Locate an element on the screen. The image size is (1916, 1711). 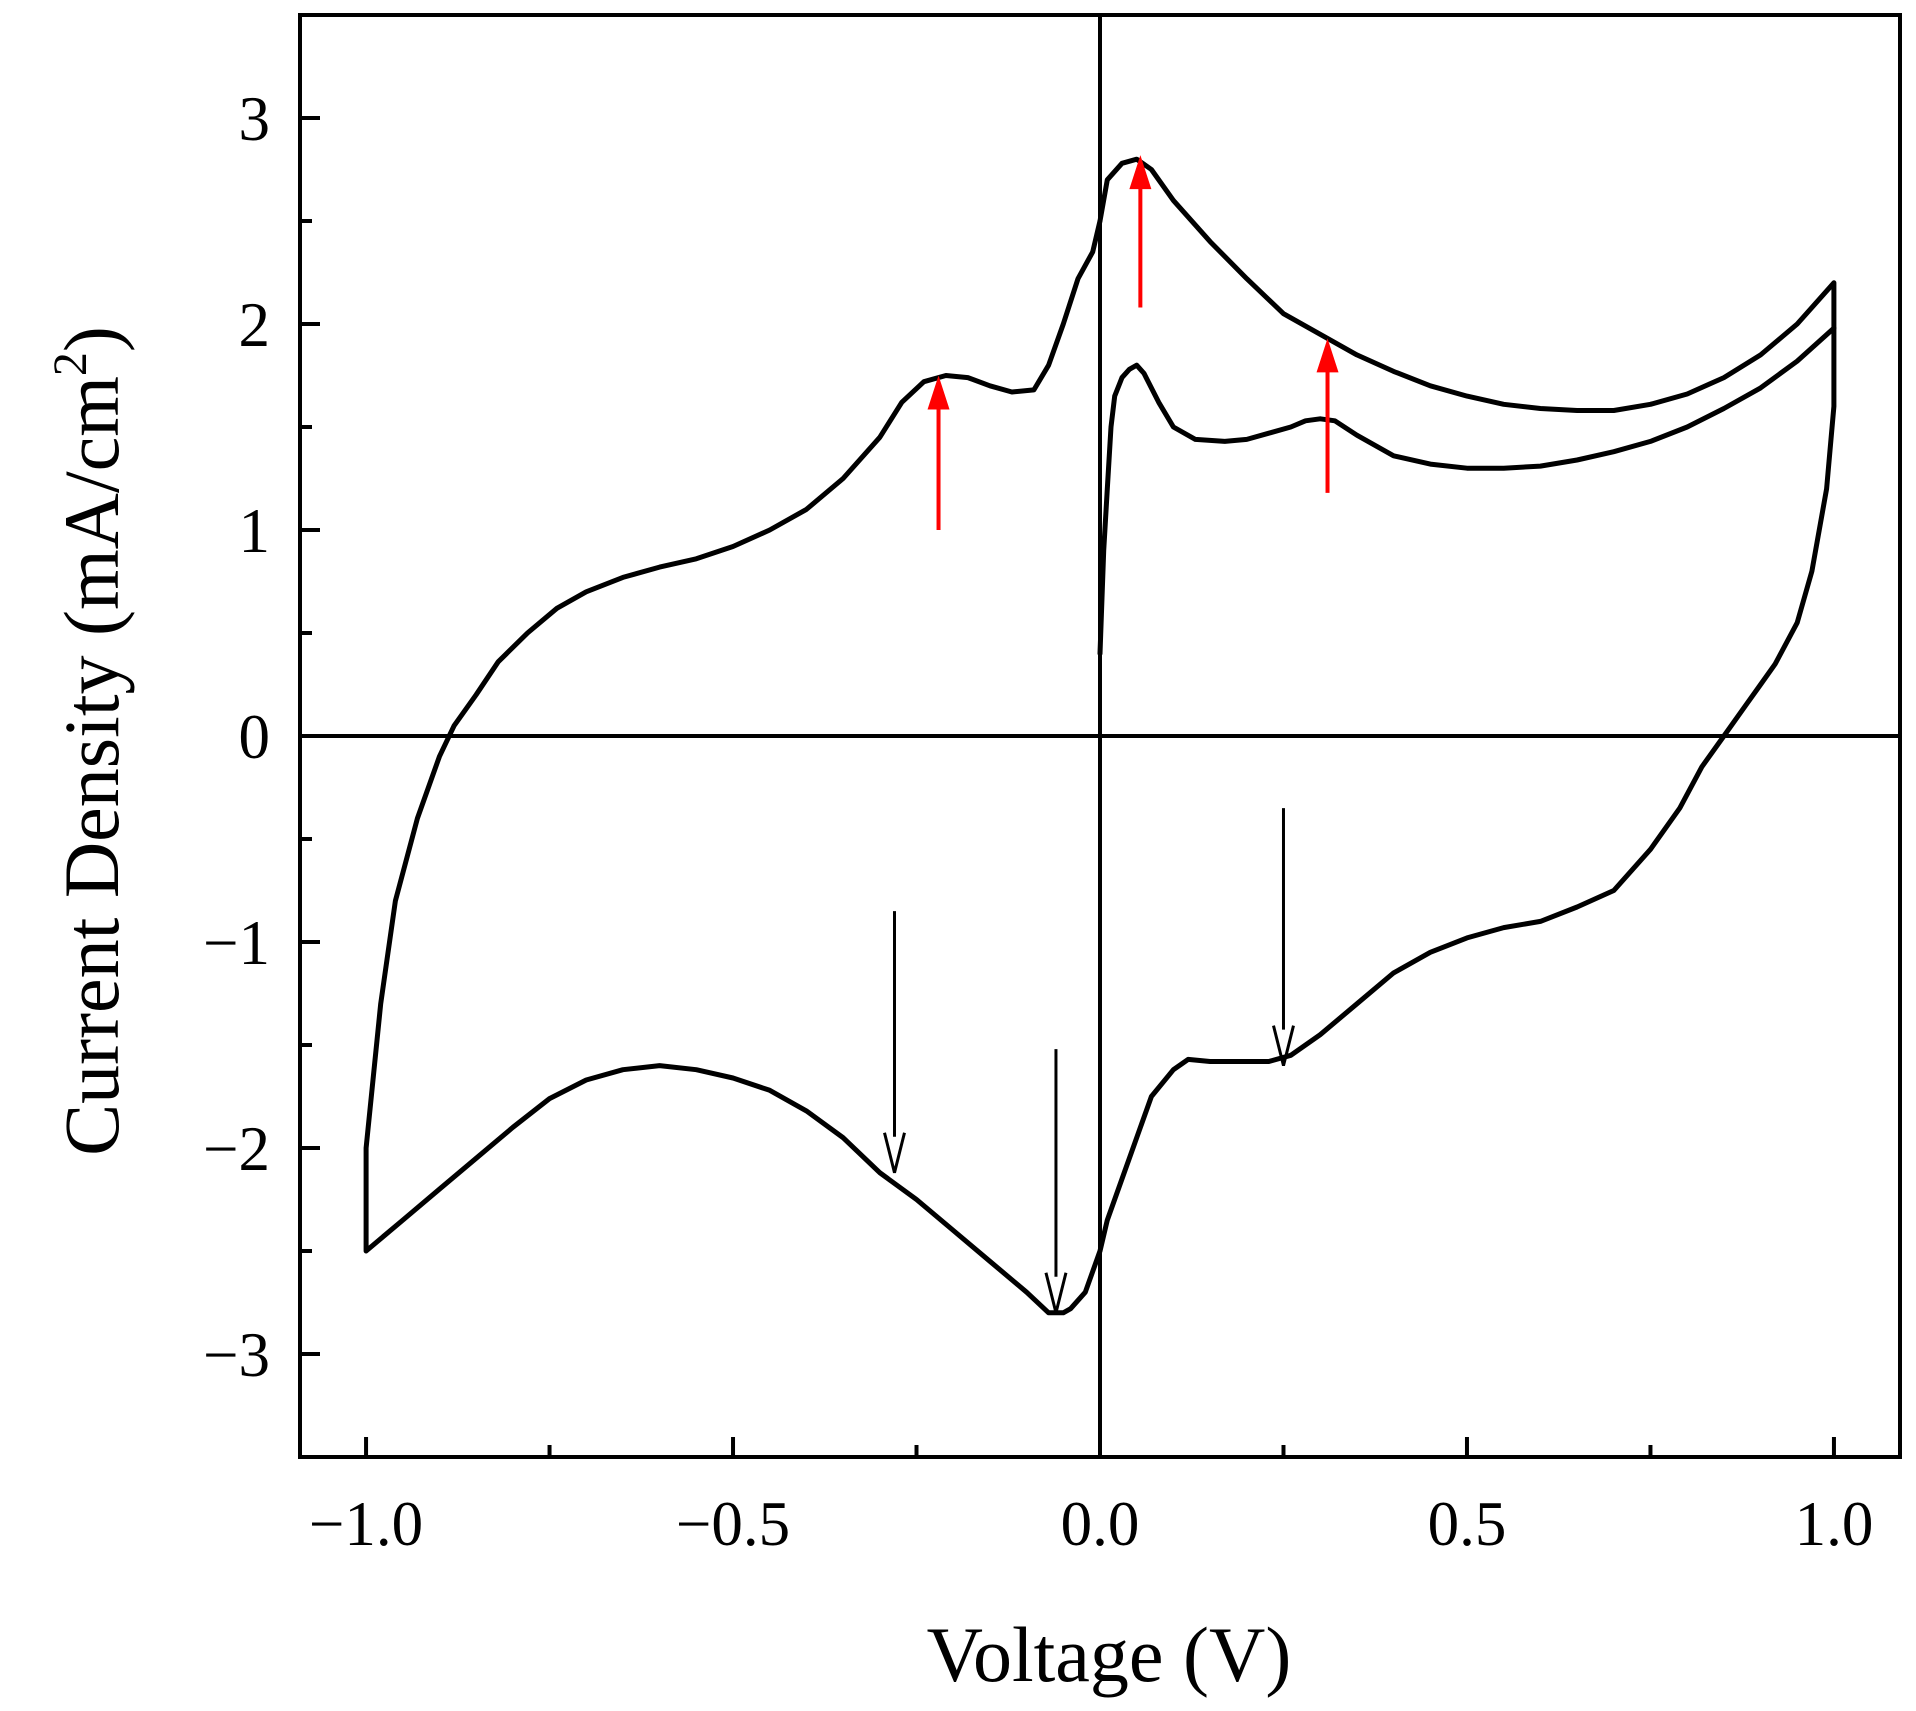
y-axis-title-main: Current Density (mA/cm is located at coordinates (91, 766).